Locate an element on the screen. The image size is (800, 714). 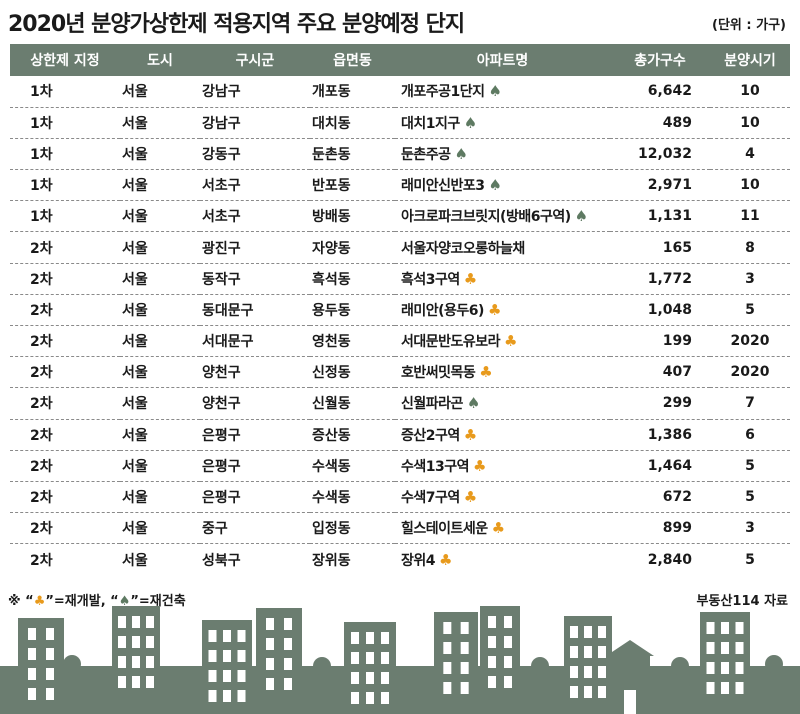
header-time: 분양시기 is located at coordinates (750, 61).